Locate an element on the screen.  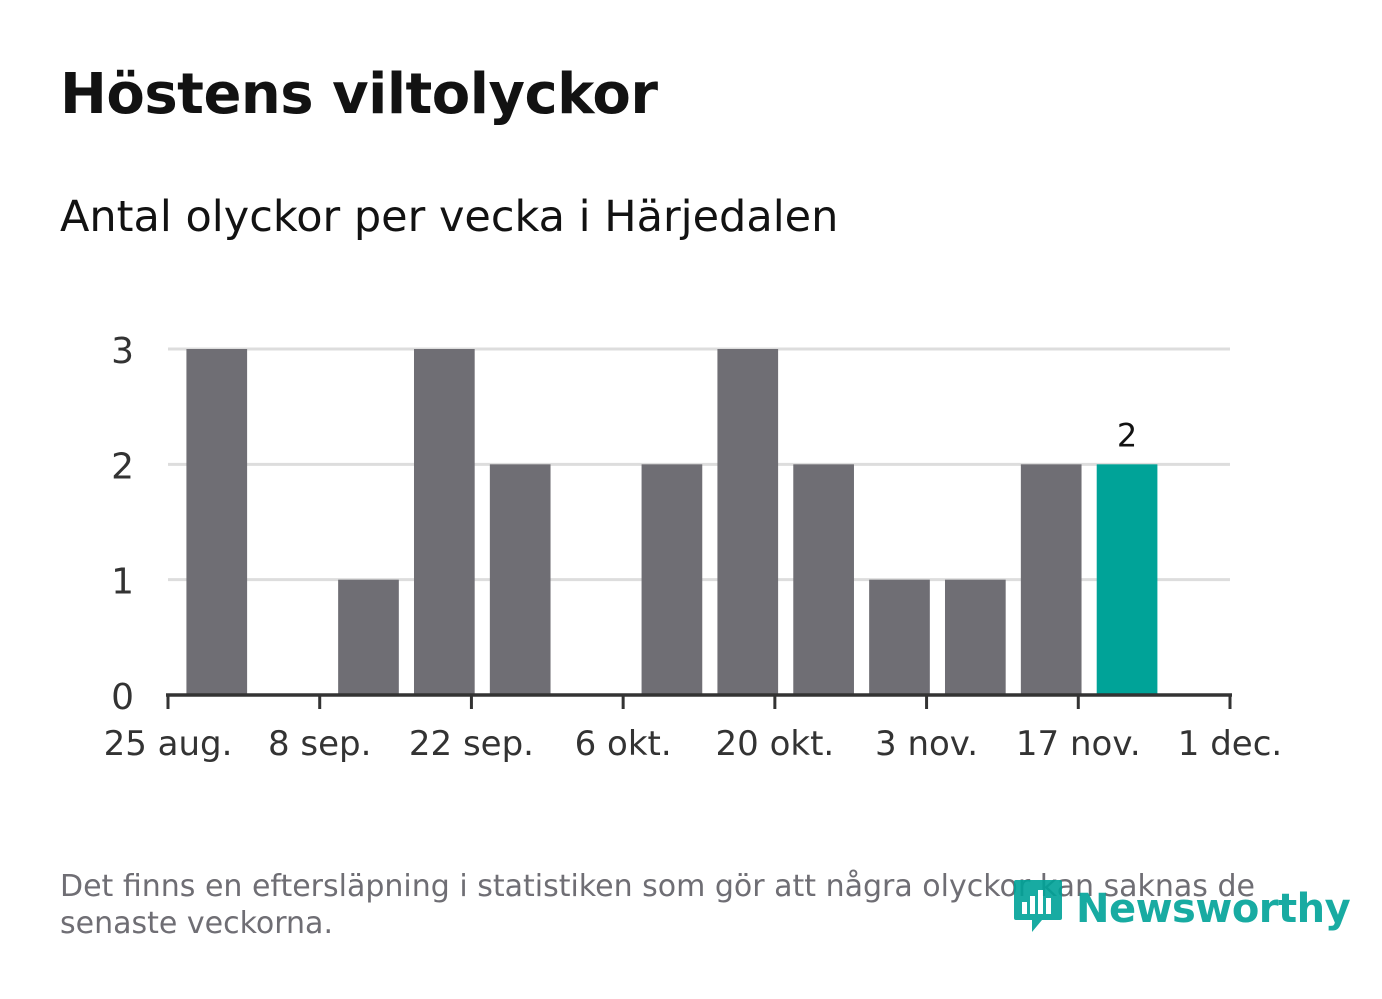
y-tick-label-2: 2 is located at coordinates (122, 466).